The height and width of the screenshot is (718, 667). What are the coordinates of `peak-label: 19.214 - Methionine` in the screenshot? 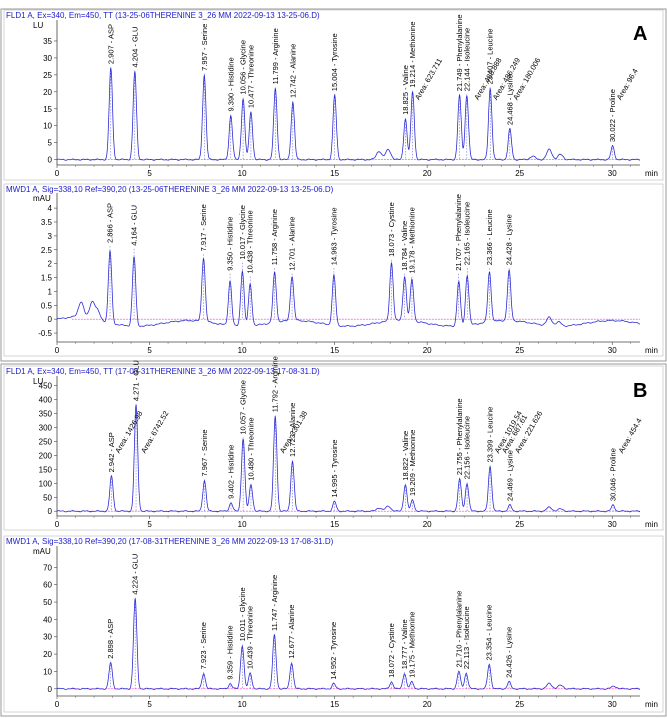 It's located at (412, 55).